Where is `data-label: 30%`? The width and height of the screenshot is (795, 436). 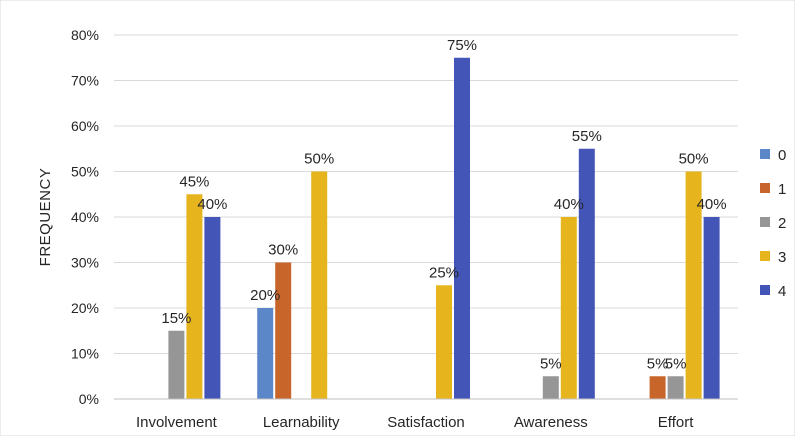
data-label: 30% is located at coordinates (283, 250).